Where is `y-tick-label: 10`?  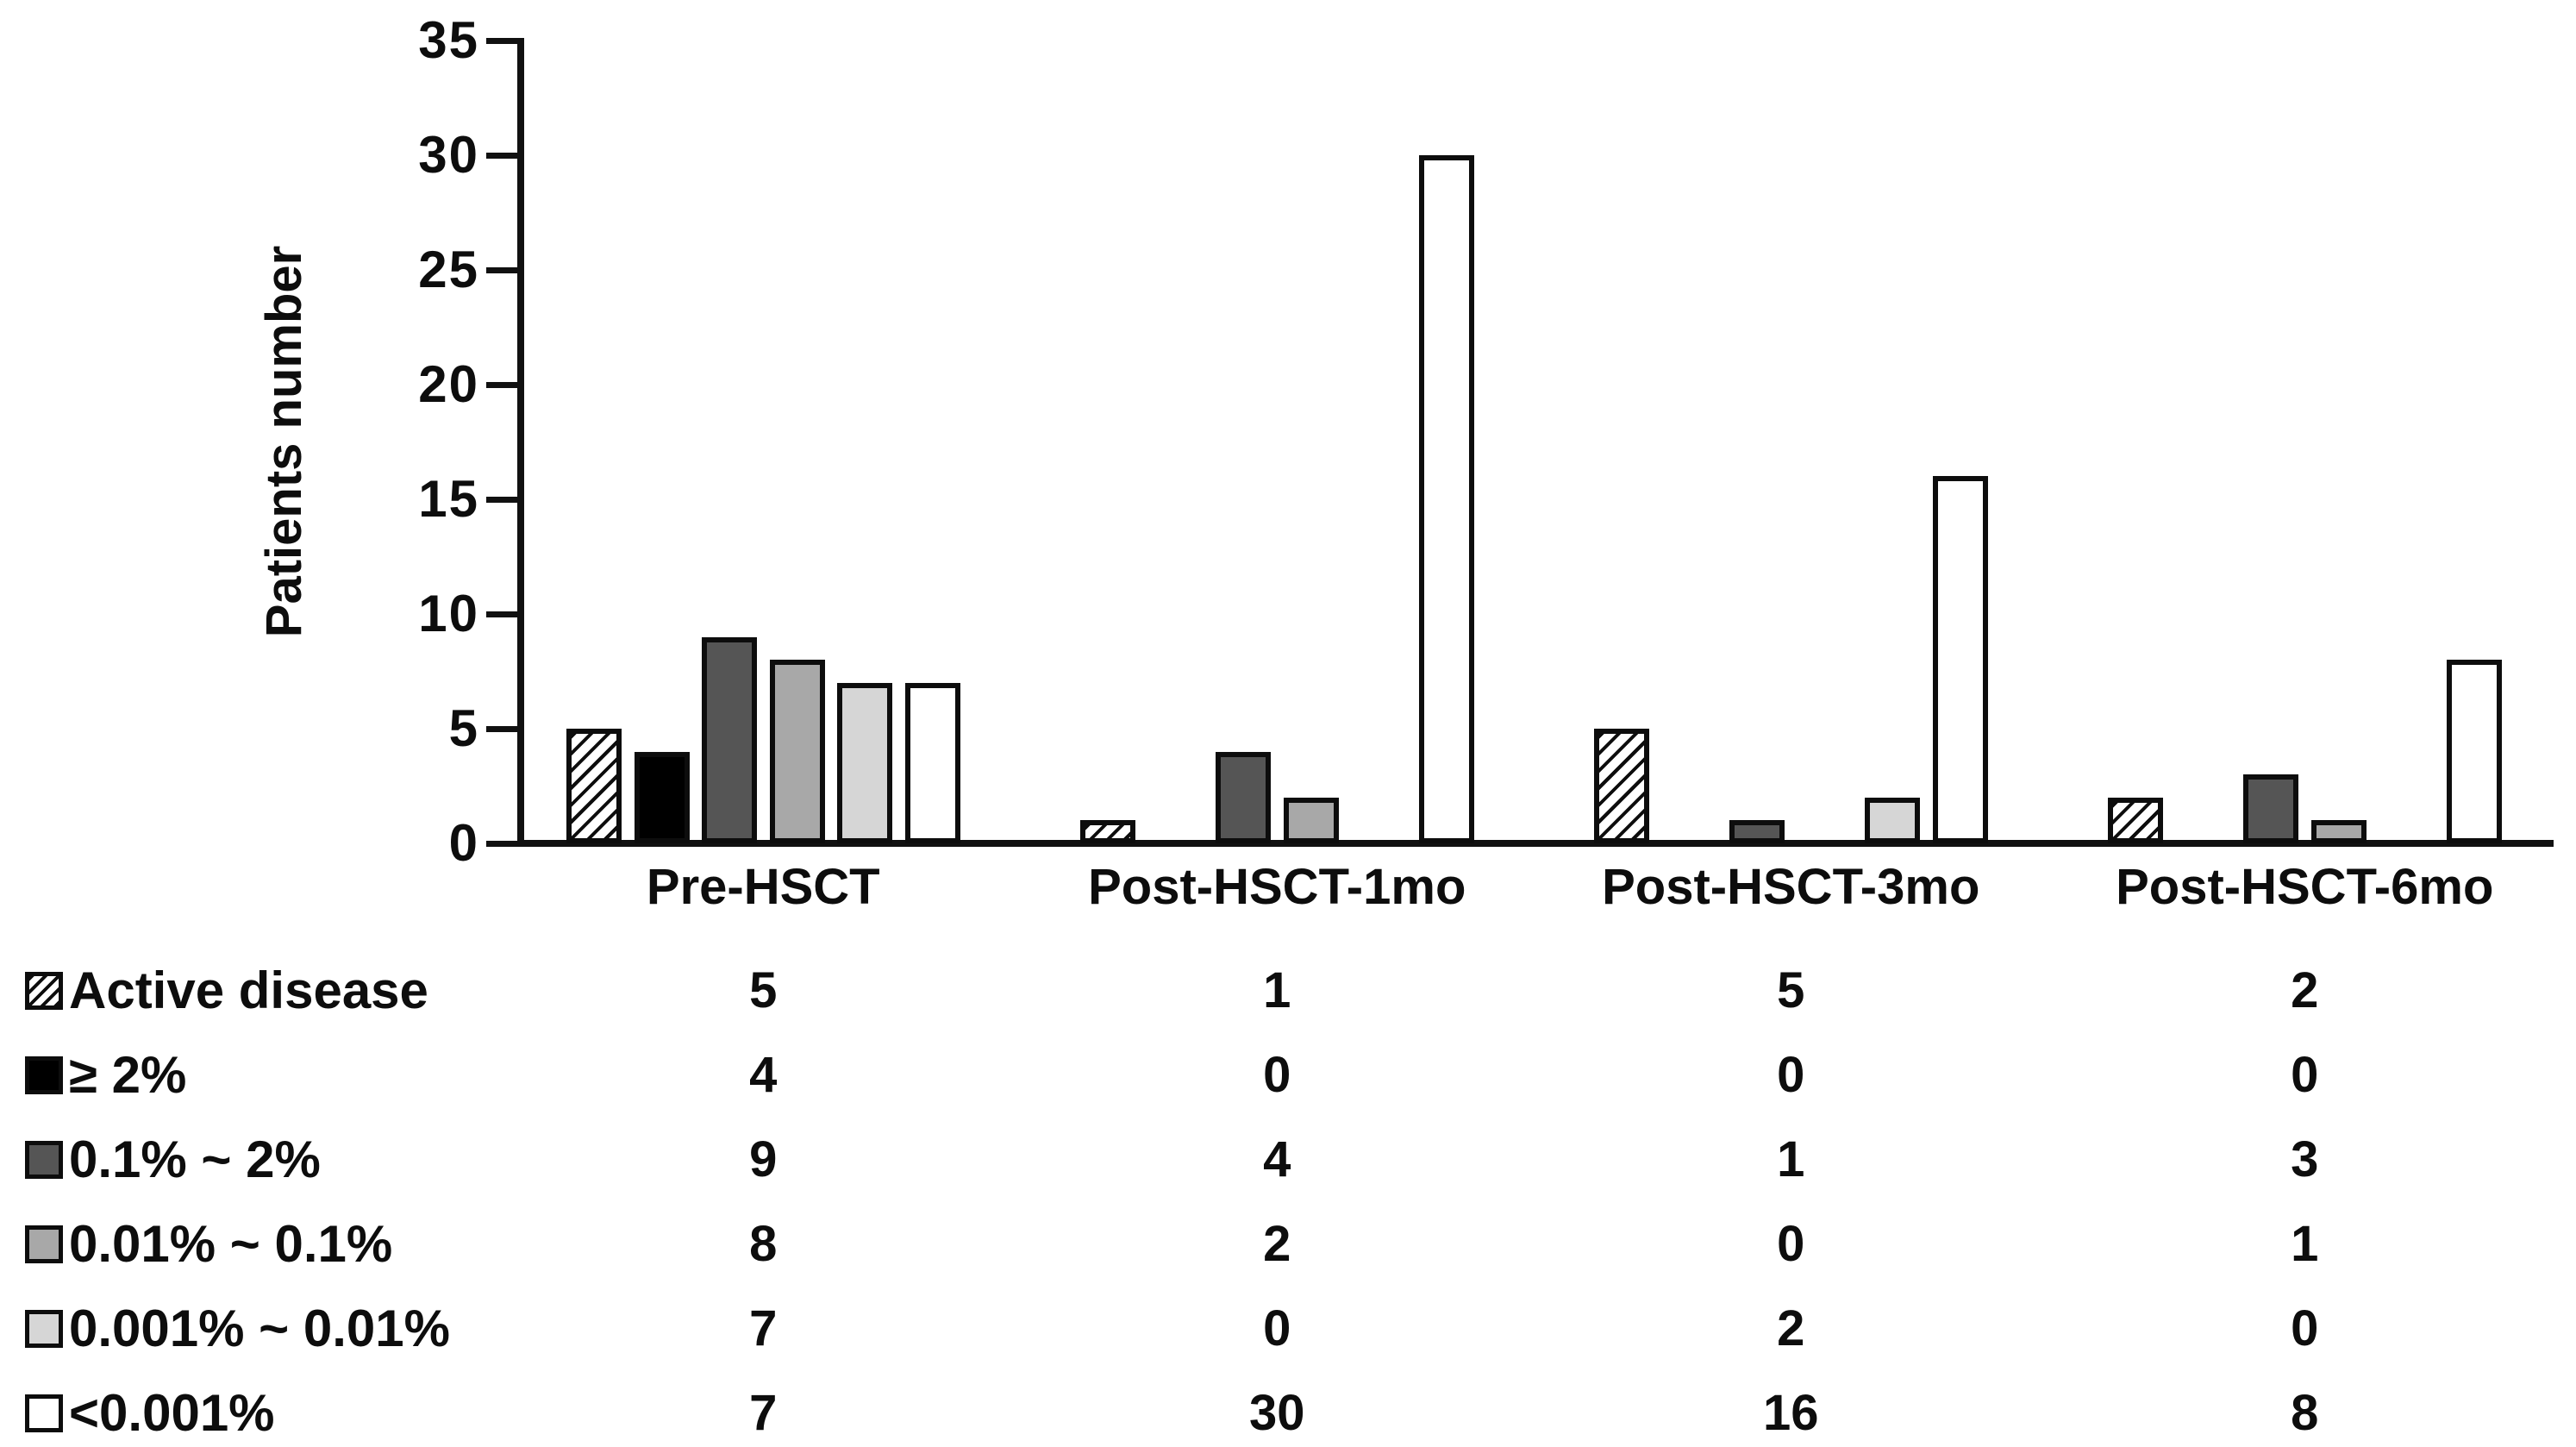
y-tick-label: 10 is located at coordinates (448, 614).